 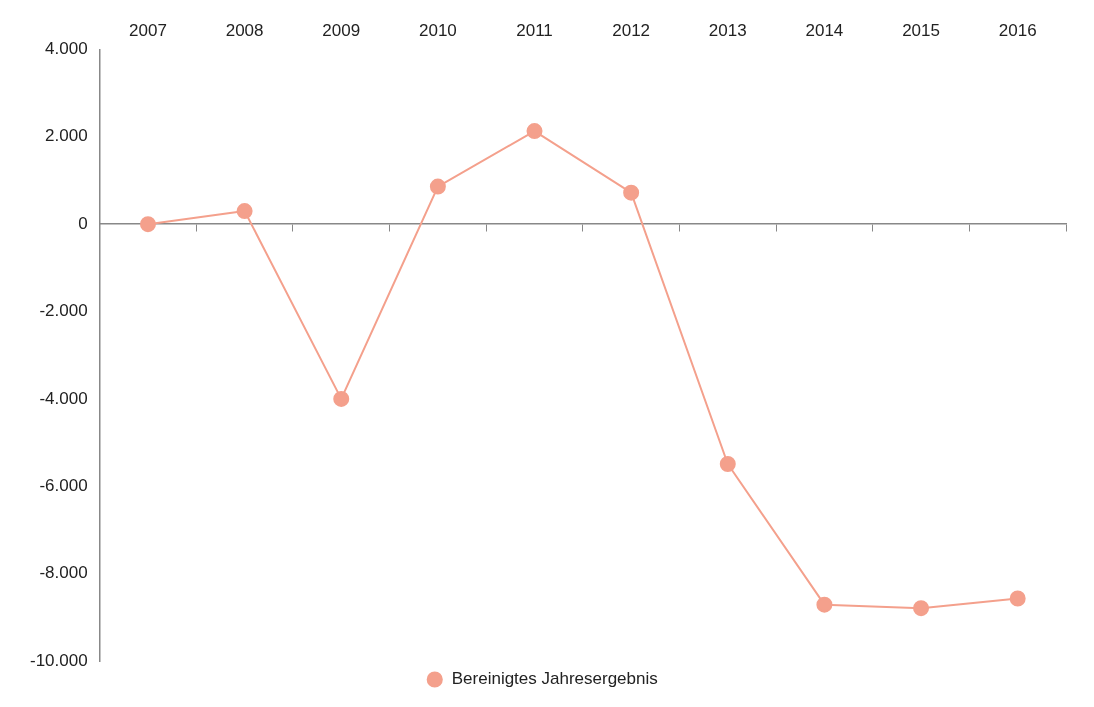 I want to click on x-tick-label: 2016, so click(x=1017, y=30).